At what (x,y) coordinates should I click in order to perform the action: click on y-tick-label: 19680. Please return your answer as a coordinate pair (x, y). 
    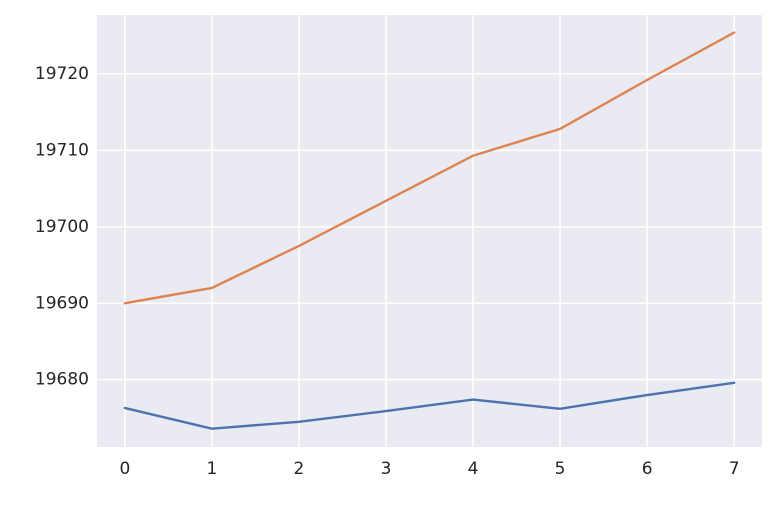
    Looking at the image, I should click on (62, 380).